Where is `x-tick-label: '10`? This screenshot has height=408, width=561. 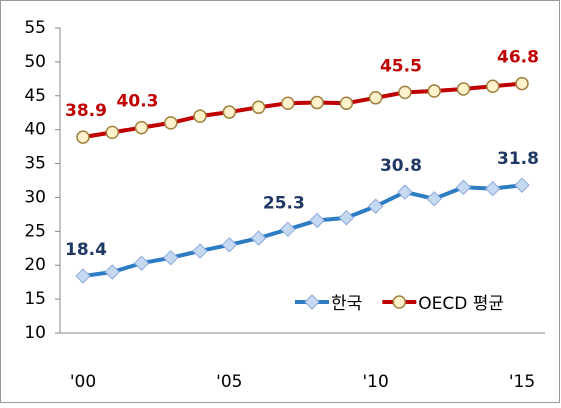 x-tick-label: '10 is located at coordinates (376, 382).